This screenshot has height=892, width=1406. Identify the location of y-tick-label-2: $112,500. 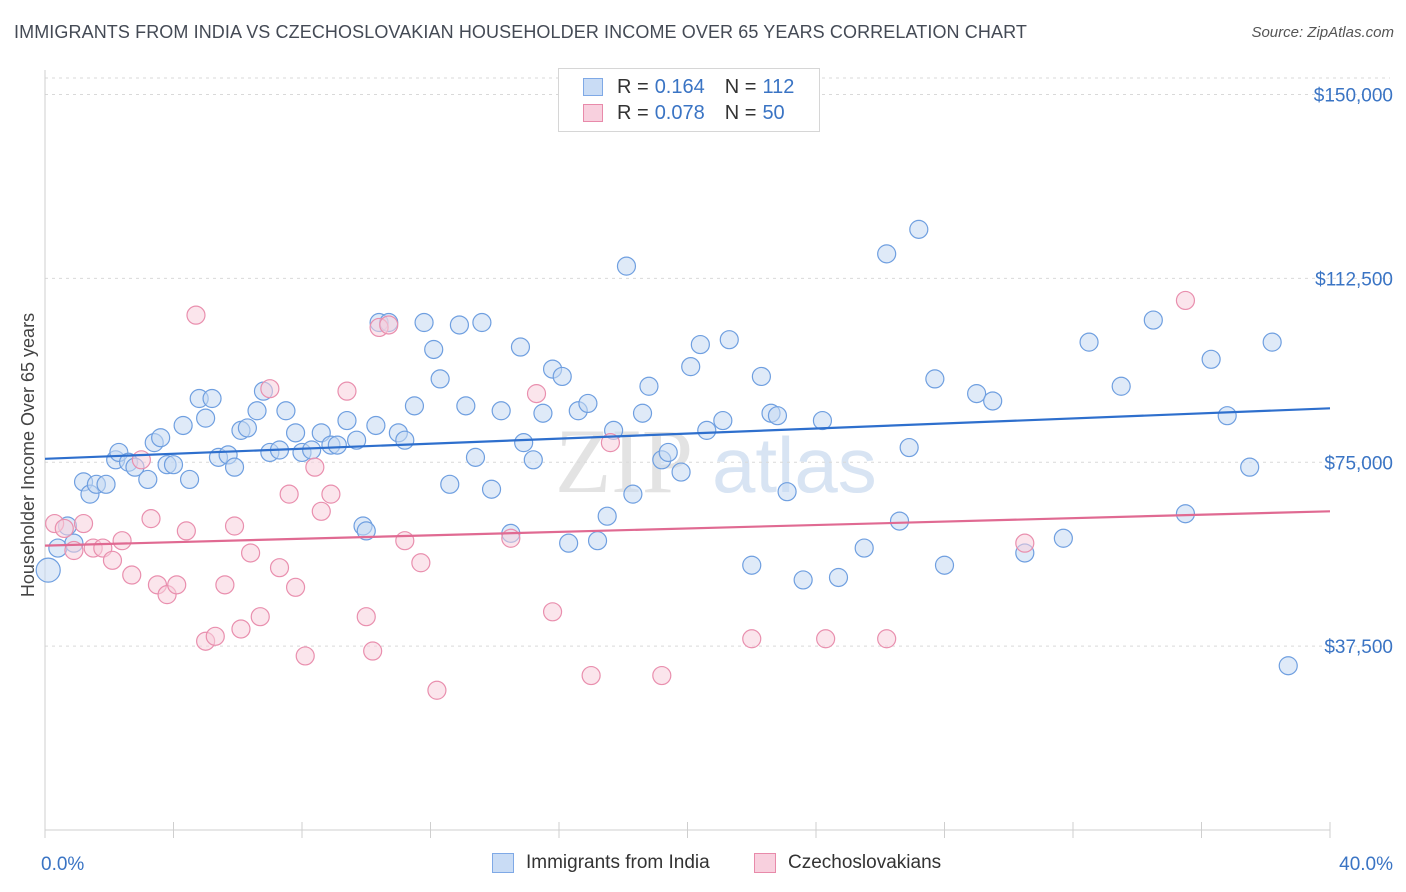
(1354, 279).